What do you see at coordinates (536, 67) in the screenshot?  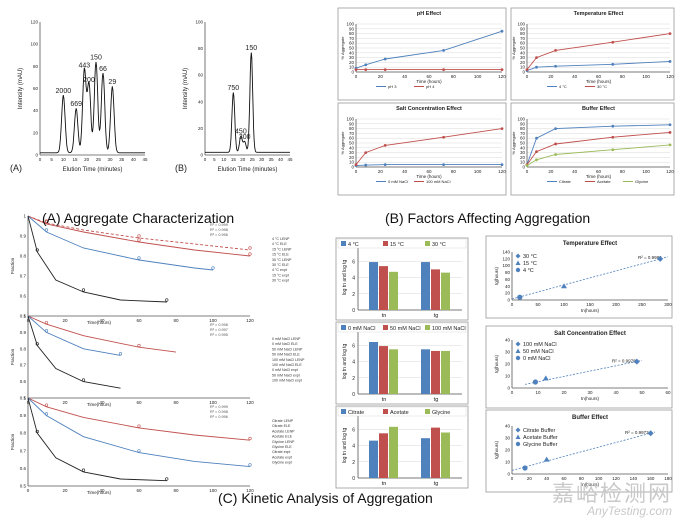 I see `b2-point` at bounding box center [536, 67].